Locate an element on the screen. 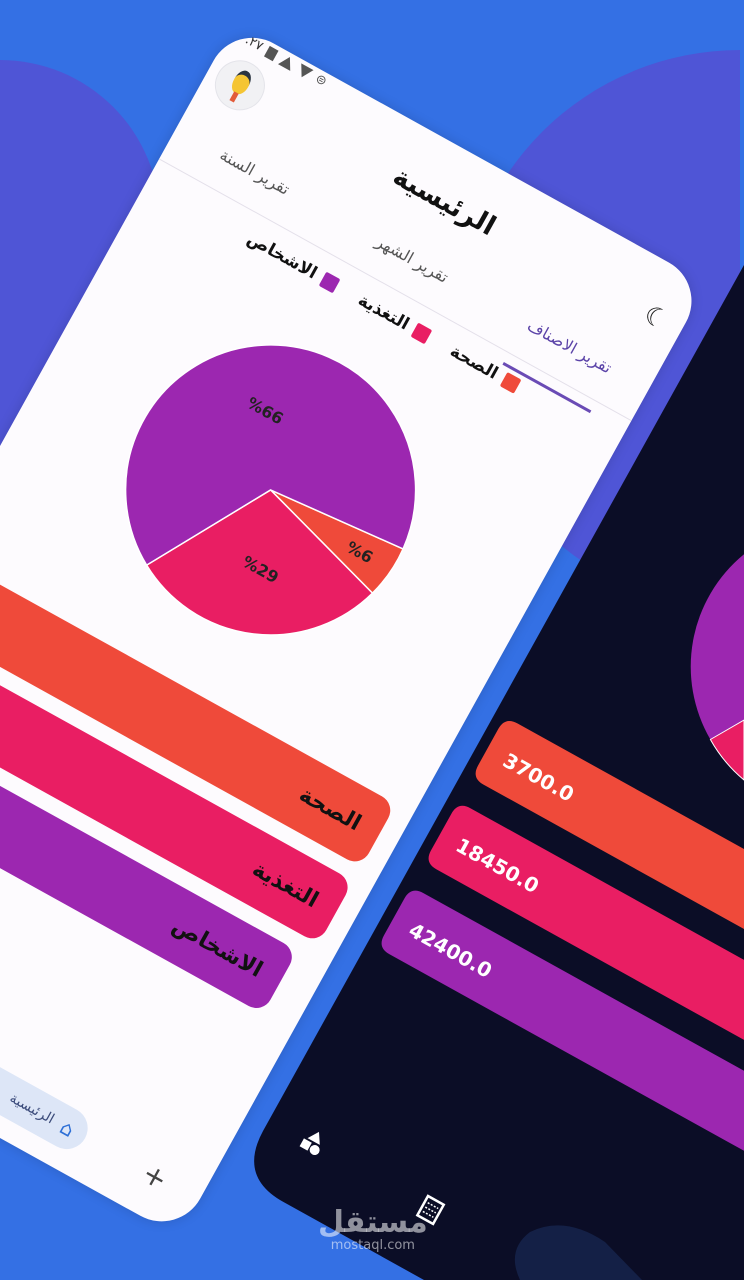 The width and height of the screenshot is (744, 1280). pie-chart: %6%29%66 is located at coordinates (270, 490).